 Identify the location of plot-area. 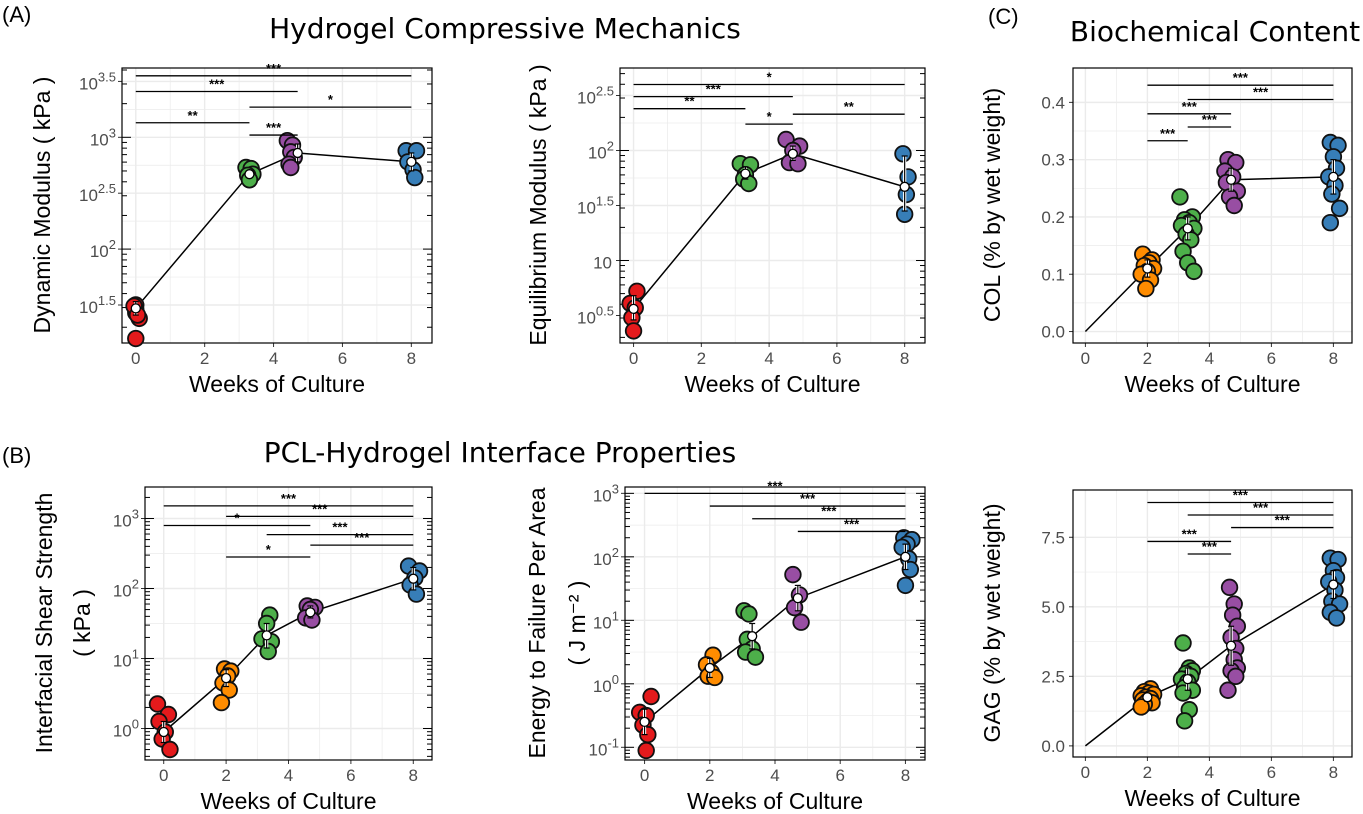
(1212, 623).